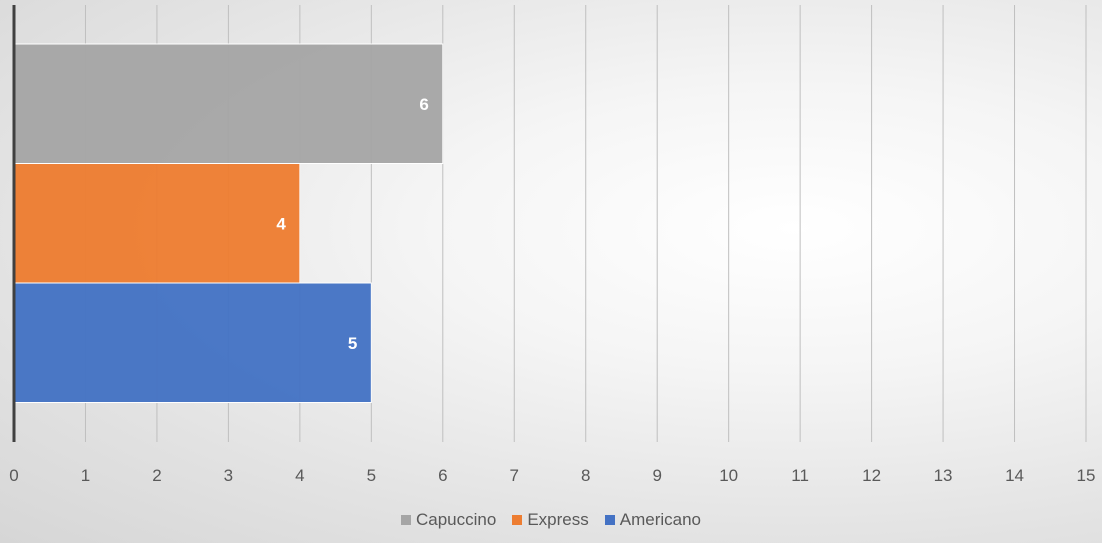 This screenshot has height=543, width=1102. I want to click on data-label: 6, so click(423, 104).